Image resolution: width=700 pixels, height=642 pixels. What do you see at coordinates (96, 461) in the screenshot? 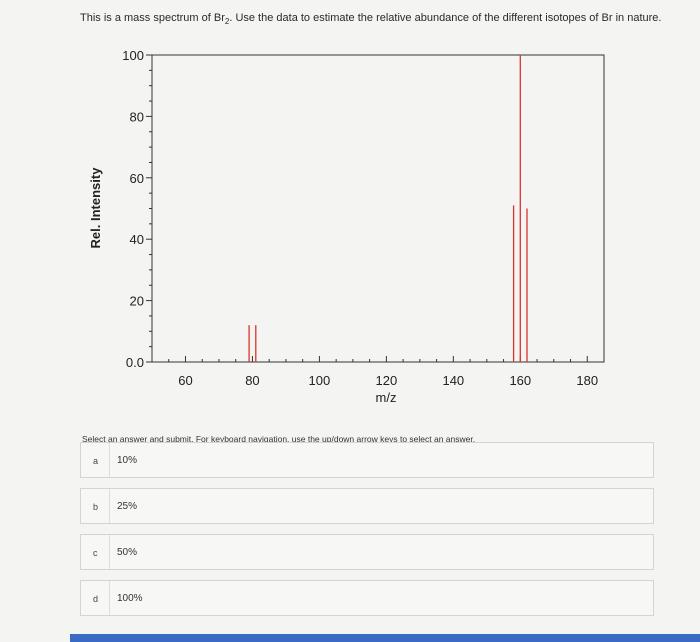
I see `choice-letter: a` at bounding box center [96, 461].